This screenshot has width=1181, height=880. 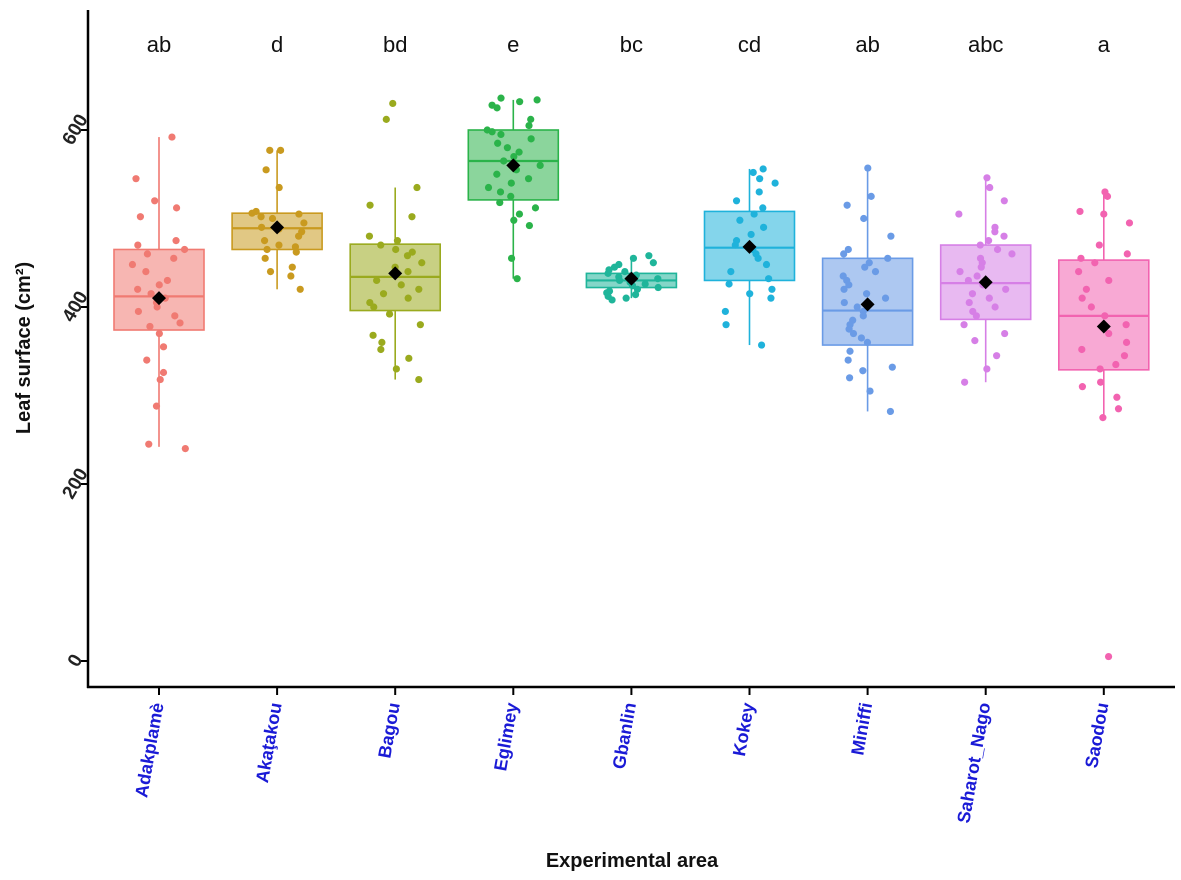 What do you see at coordinates (75, 661) in the screenshot?
I see `y-tick-label: 0` at bounding box center [75, 661].